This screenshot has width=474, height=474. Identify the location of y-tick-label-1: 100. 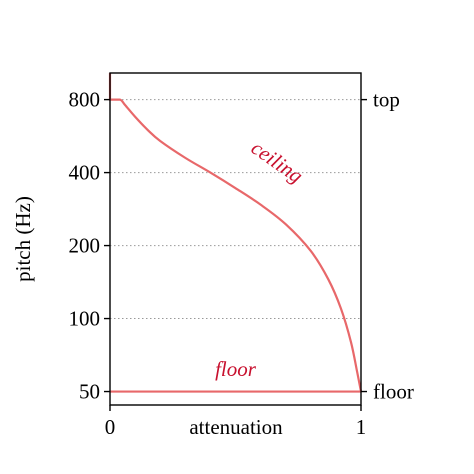
(85, 319).